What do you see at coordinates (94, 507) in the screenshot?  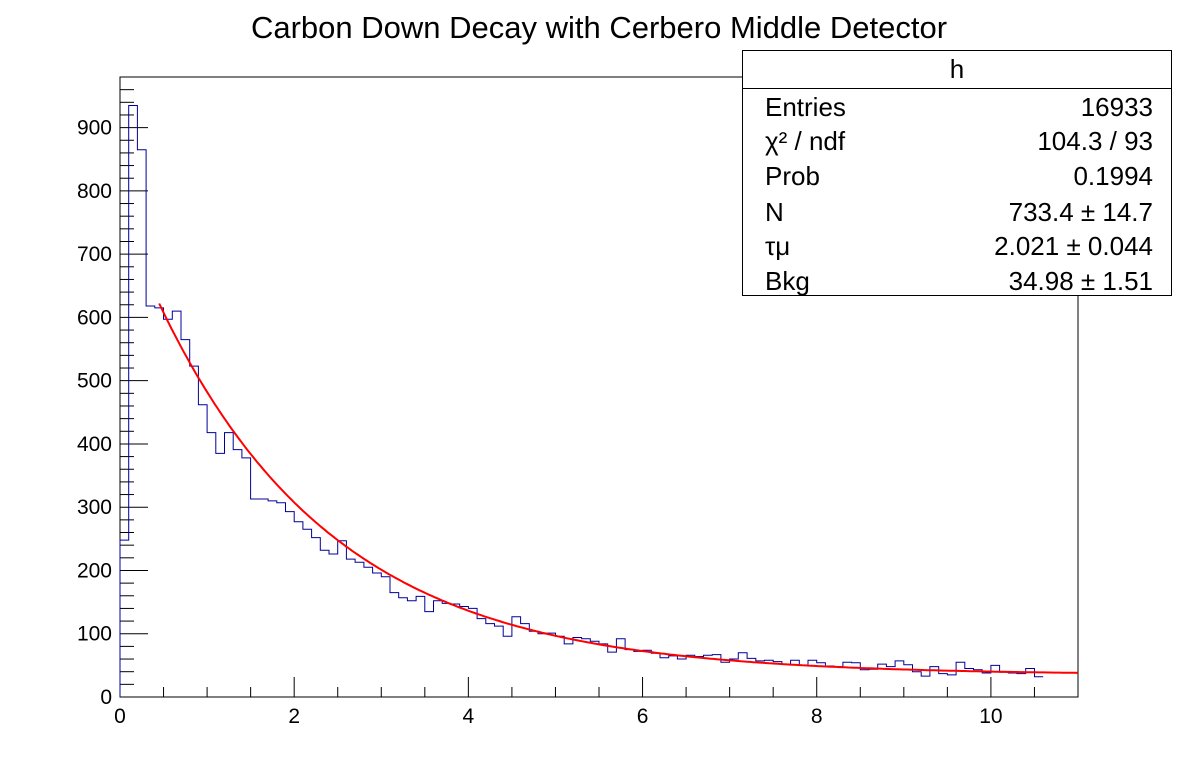 I see `y-tick-label: 300` at bounding box center [94, 507].